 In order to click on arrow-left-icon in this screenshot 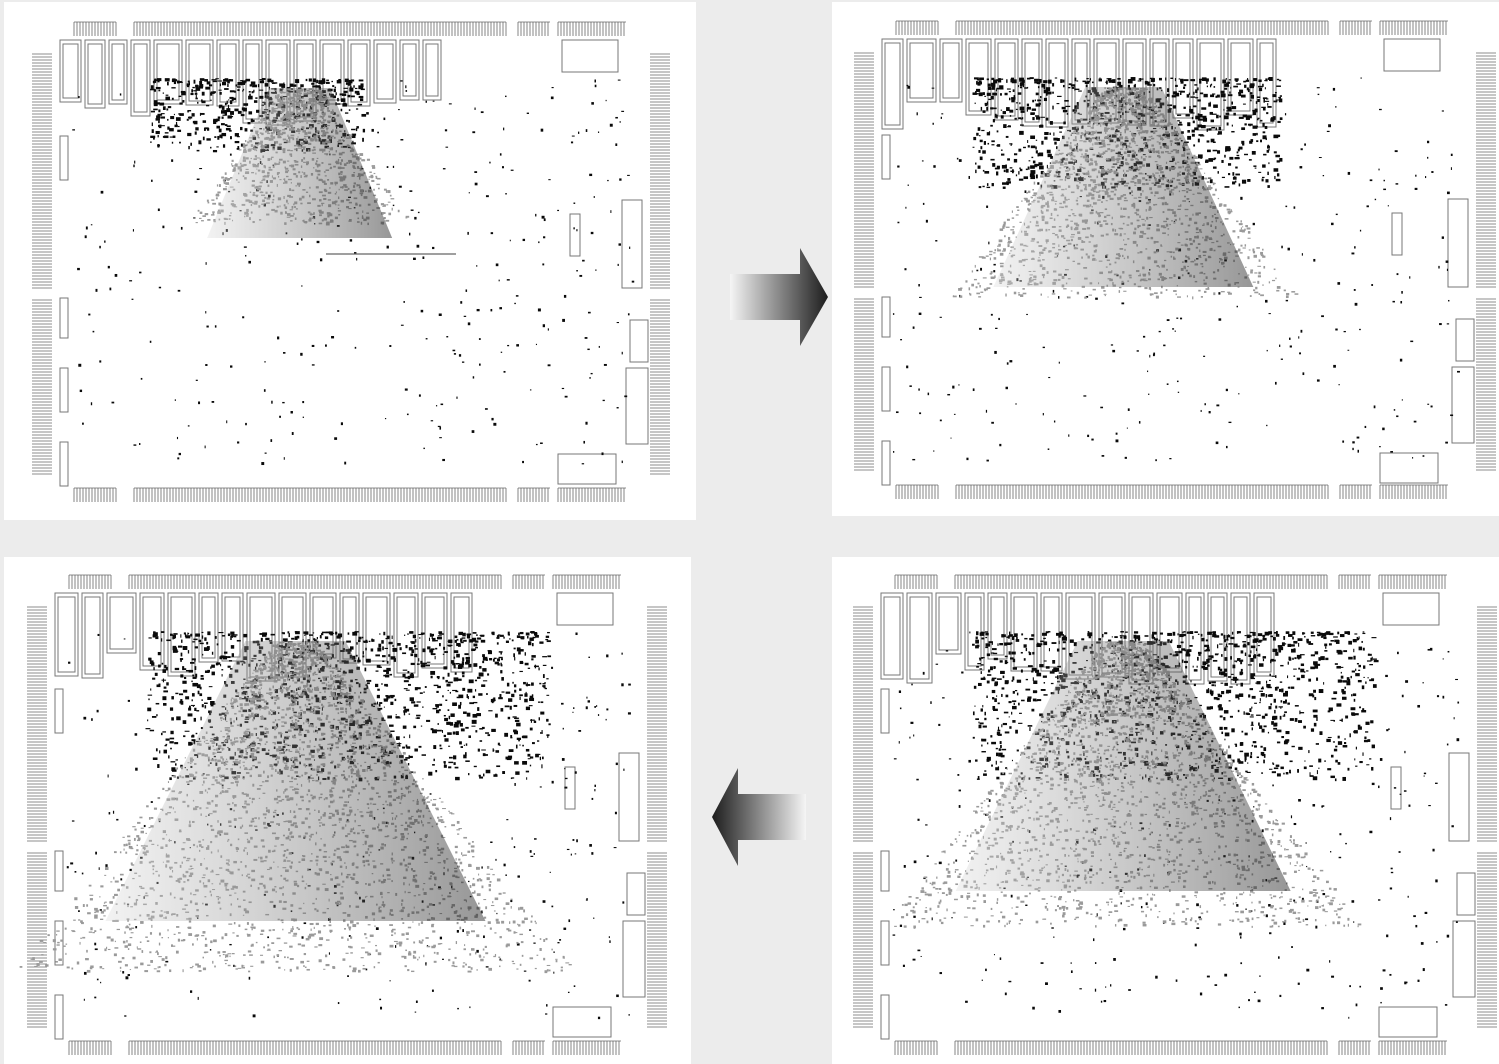, I will do `click(759, 817)`.